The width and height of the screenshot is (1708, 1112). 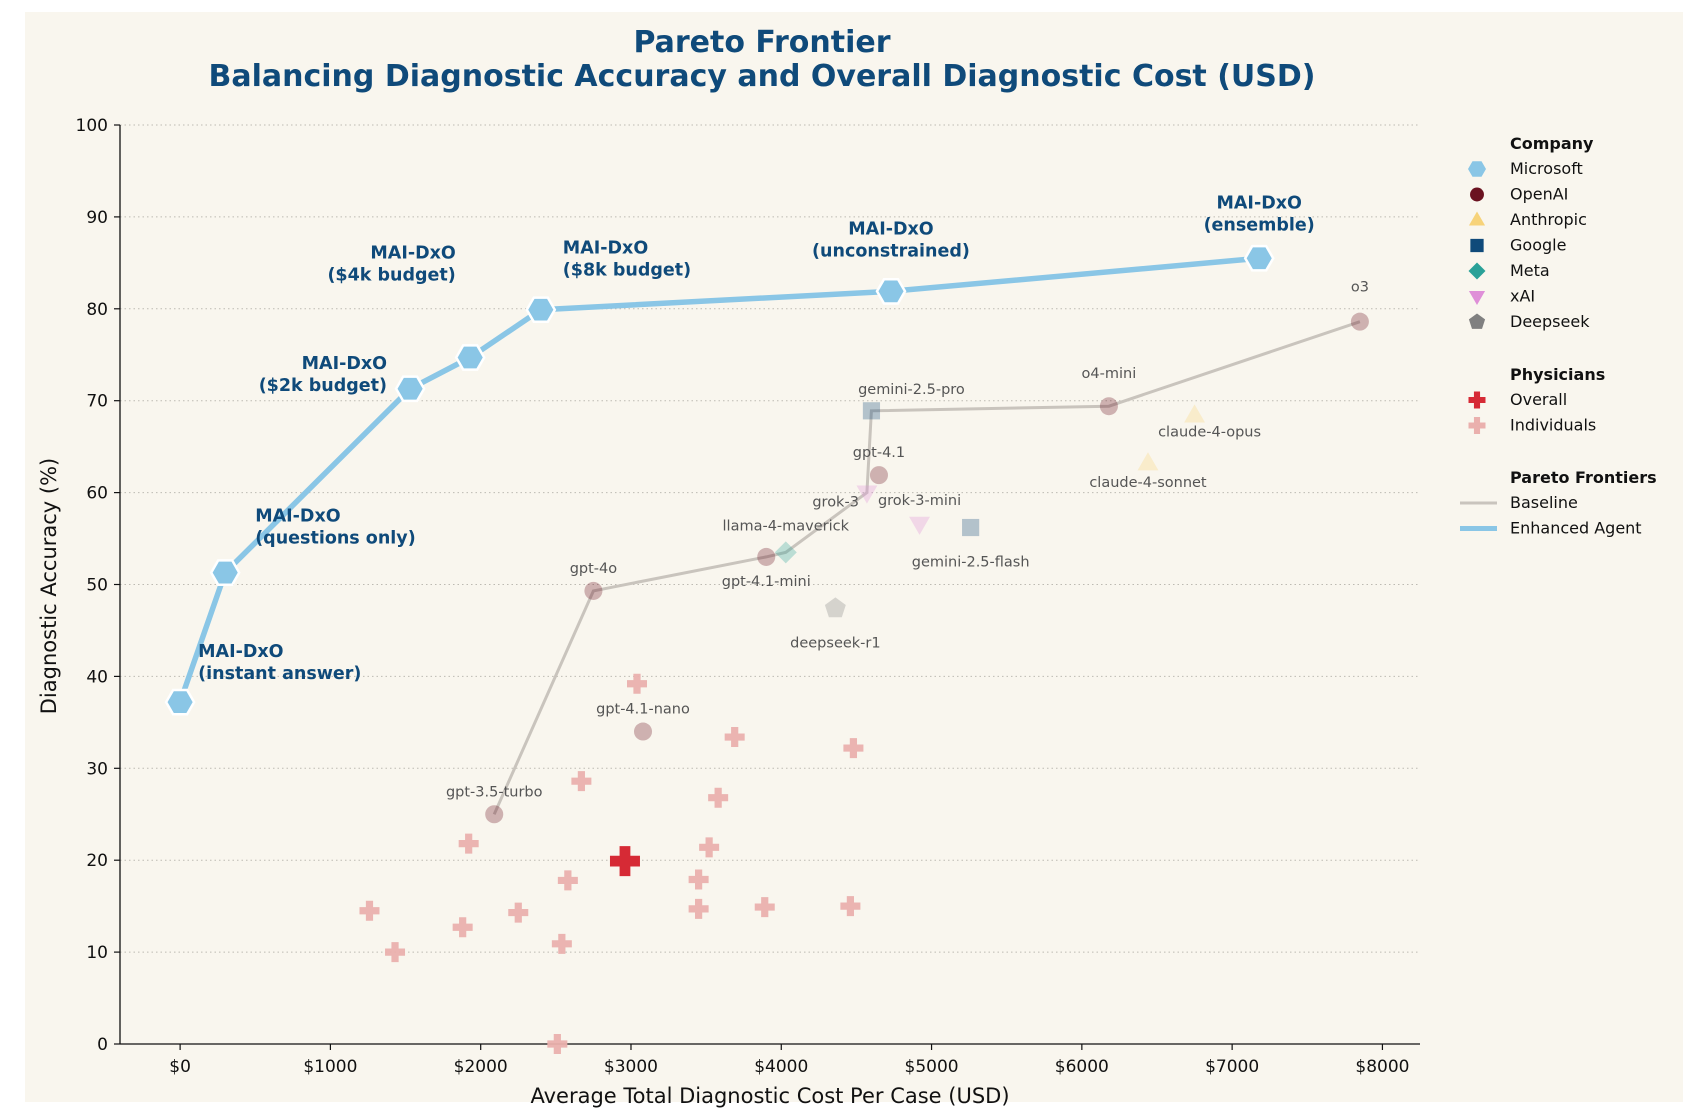 What do you see at coordinates (1148, 461) in the screenshot?
I see `model-point-claude-4-sonnet` at bounding box center [1148, 461].